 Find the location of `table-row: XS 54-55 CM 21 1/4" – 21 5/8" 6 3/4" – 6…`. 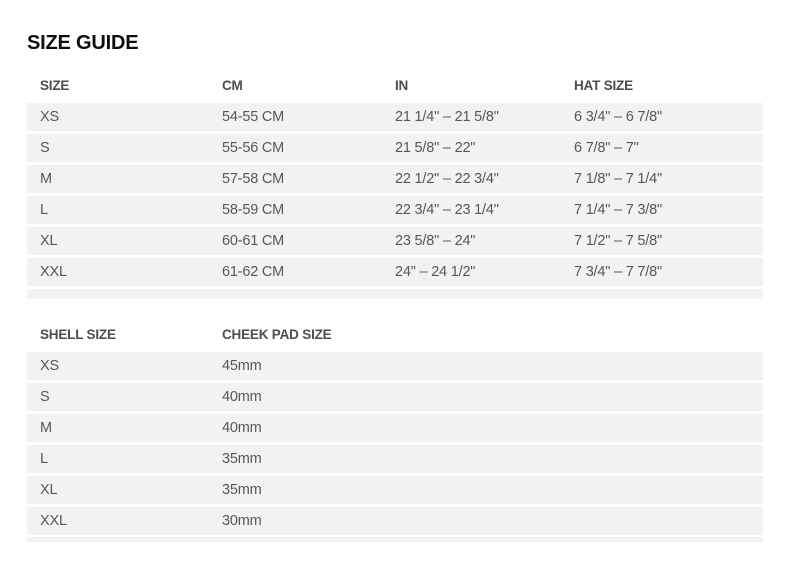

table-row: XS 54-55 CM 21 1/4" – 21 5/8" 6 3/4" – 6… is located at coordinates (395, 117).